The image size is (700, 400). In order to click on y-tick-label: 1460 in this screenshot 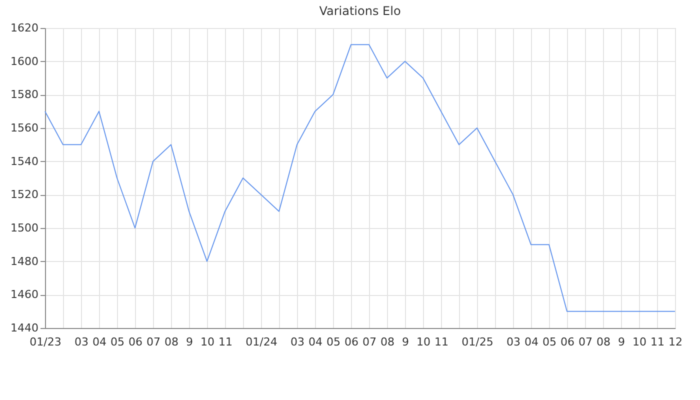, I will do `click(24, 295)`.